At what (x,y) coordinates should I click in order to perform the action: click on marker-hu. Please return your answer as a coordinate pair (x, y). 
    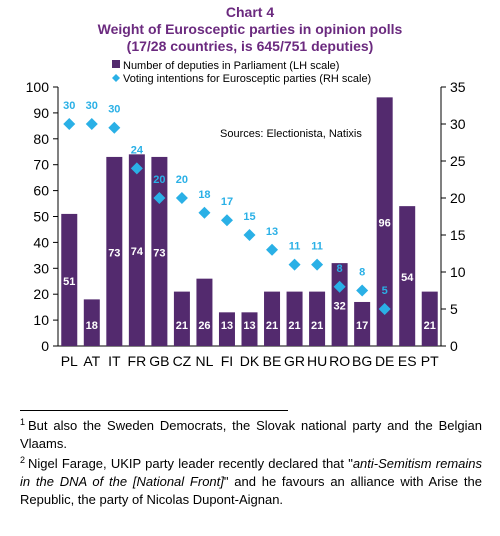
    Looking at the image, I should click on (317, 264).